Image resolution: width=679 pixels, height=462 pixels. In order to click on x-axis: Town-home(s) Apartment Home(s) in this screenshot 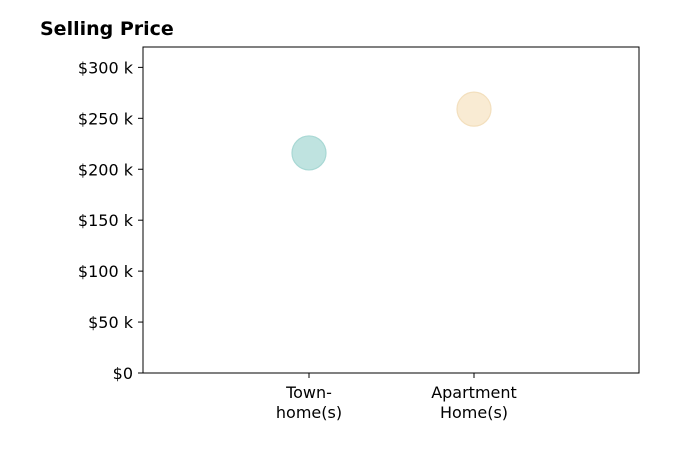, I will do `click(396, 397)`.